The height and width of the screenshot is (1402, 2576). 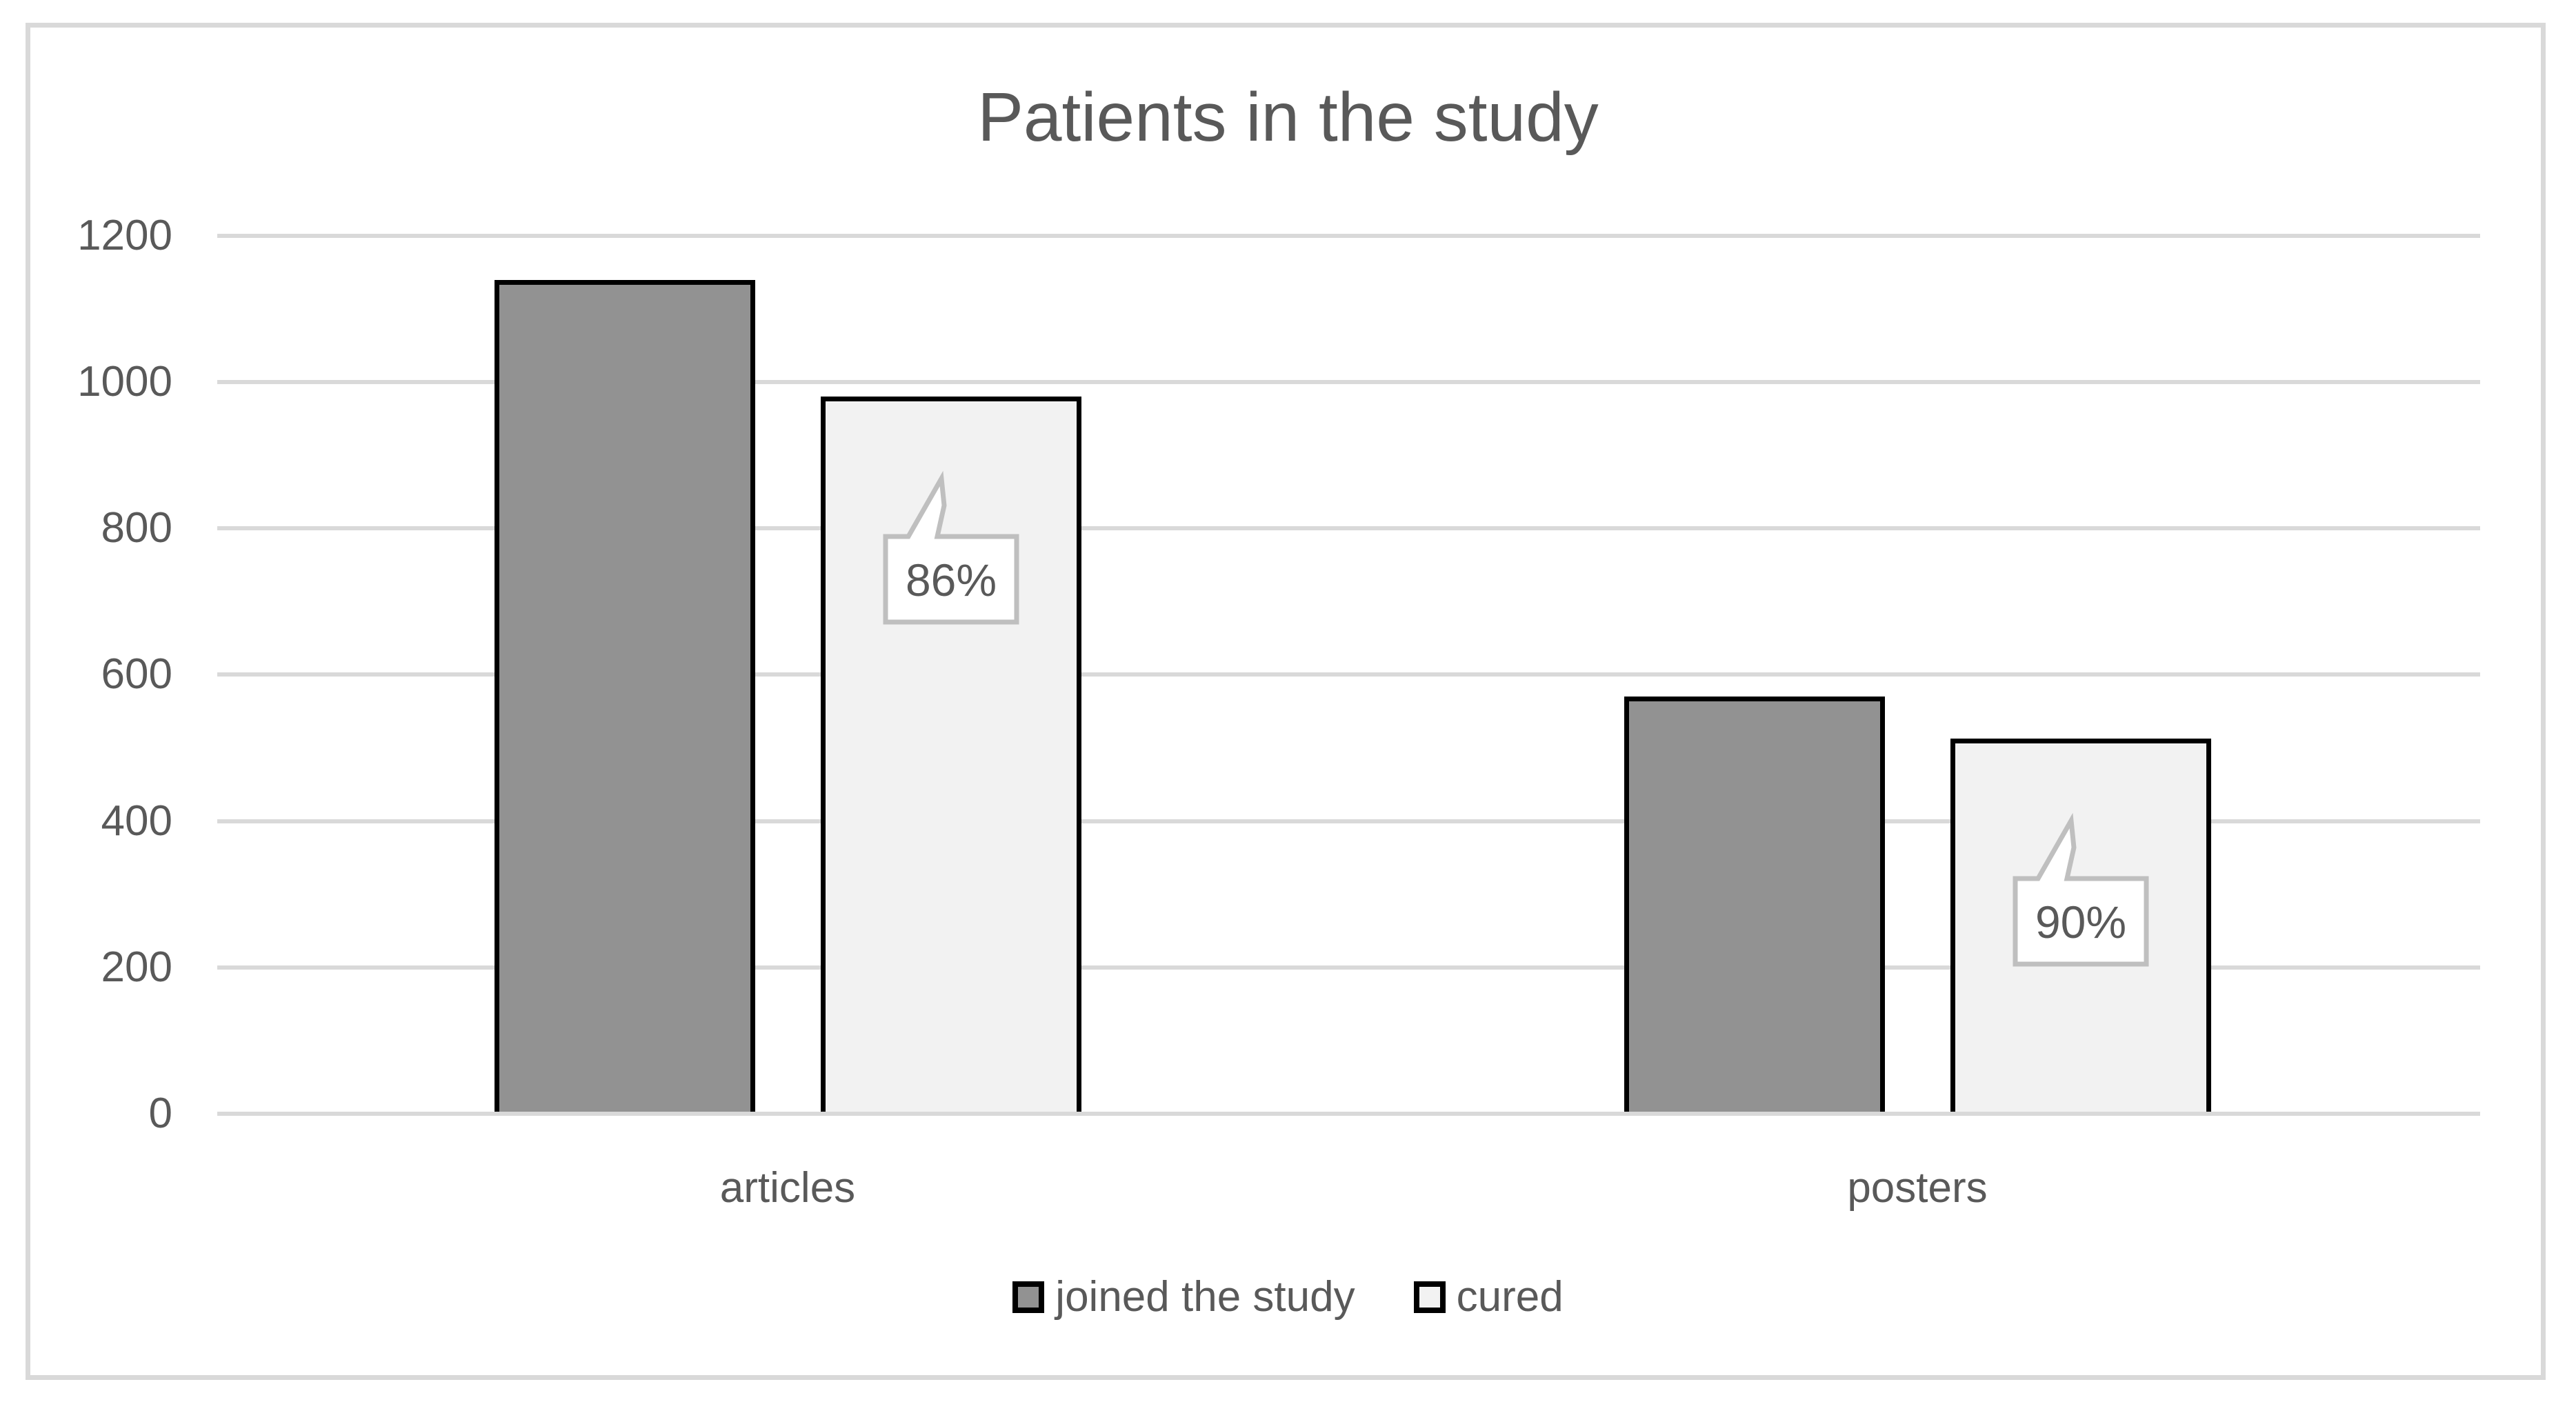 I want to click on y-tick-label-200: 200, so click(x=136, y=967).